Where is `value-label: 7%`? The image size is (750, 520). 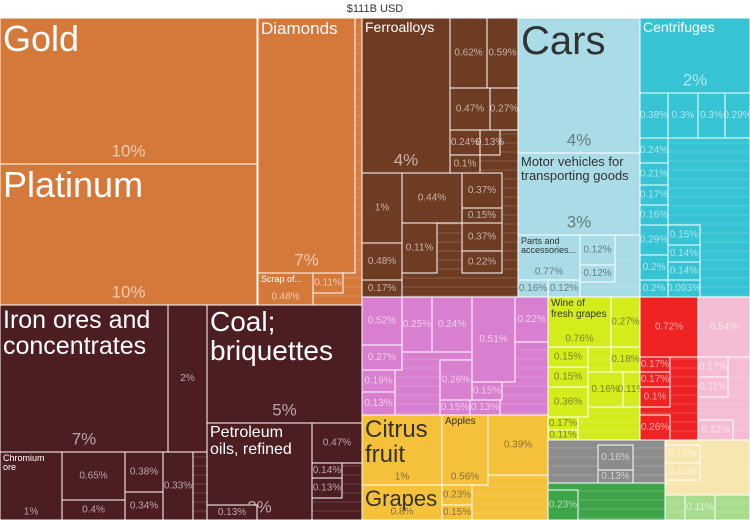 value-label: 7% is located at coordinates (84, 438).